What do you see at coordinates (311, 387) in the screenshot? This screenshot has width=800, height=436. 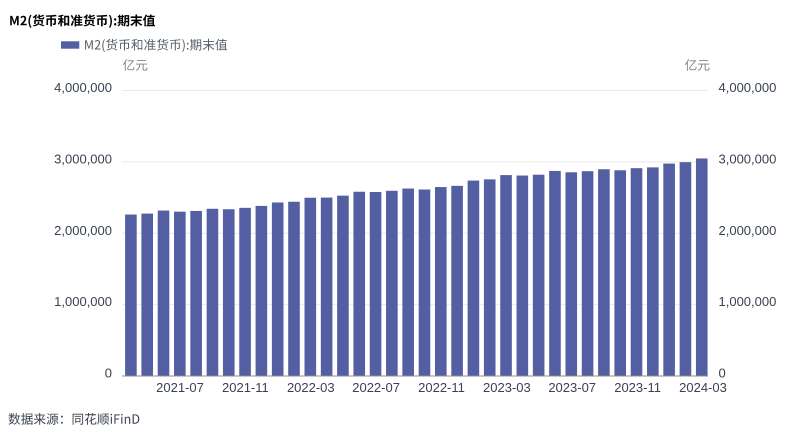 I see `svg-text: 2022-03` at bounding box center [311, 387].